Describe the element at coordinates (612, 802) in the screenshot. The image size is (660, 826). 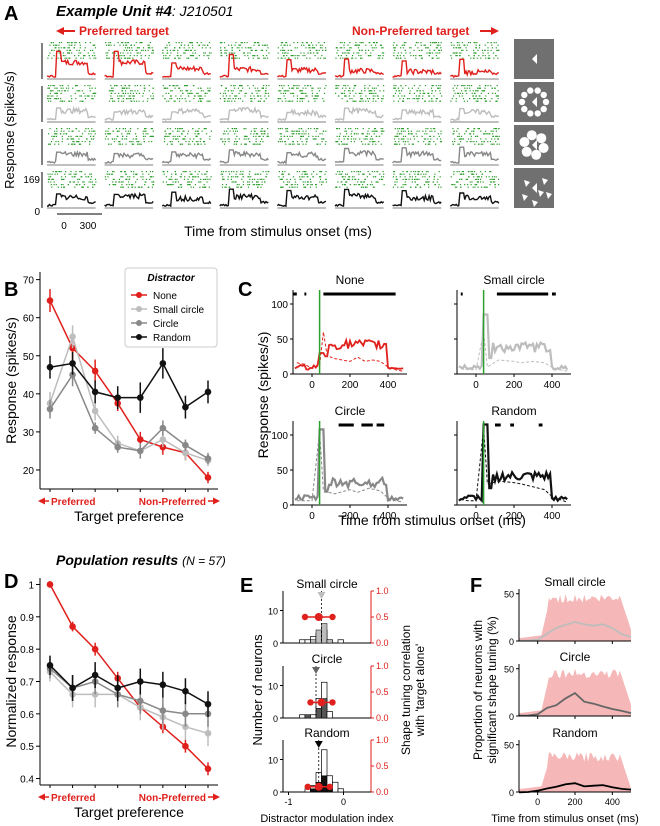
I see `f-xtick-label: 400` at that location.